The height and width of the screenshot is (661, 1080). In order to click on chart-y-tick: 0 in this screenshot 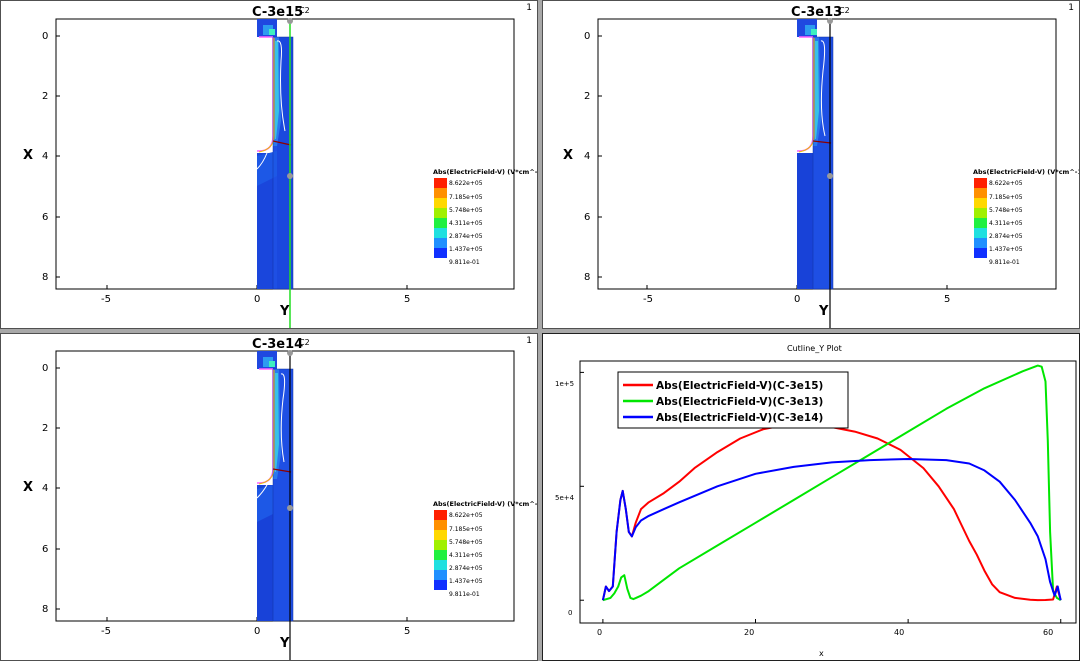, I will do `click(570, 613)`.